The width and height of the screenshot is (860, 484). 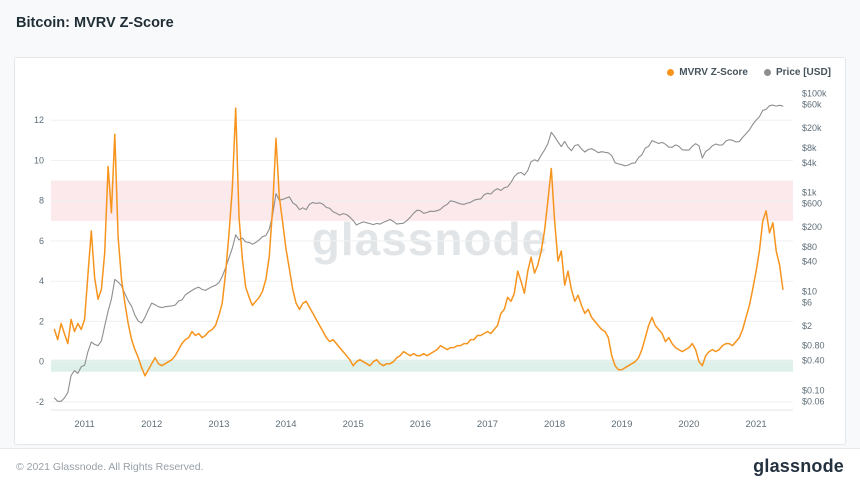 What do you see at coordinates (809, 262) in the screenshot?
I see `svg-text: $40` at bounding box center [809, 262].